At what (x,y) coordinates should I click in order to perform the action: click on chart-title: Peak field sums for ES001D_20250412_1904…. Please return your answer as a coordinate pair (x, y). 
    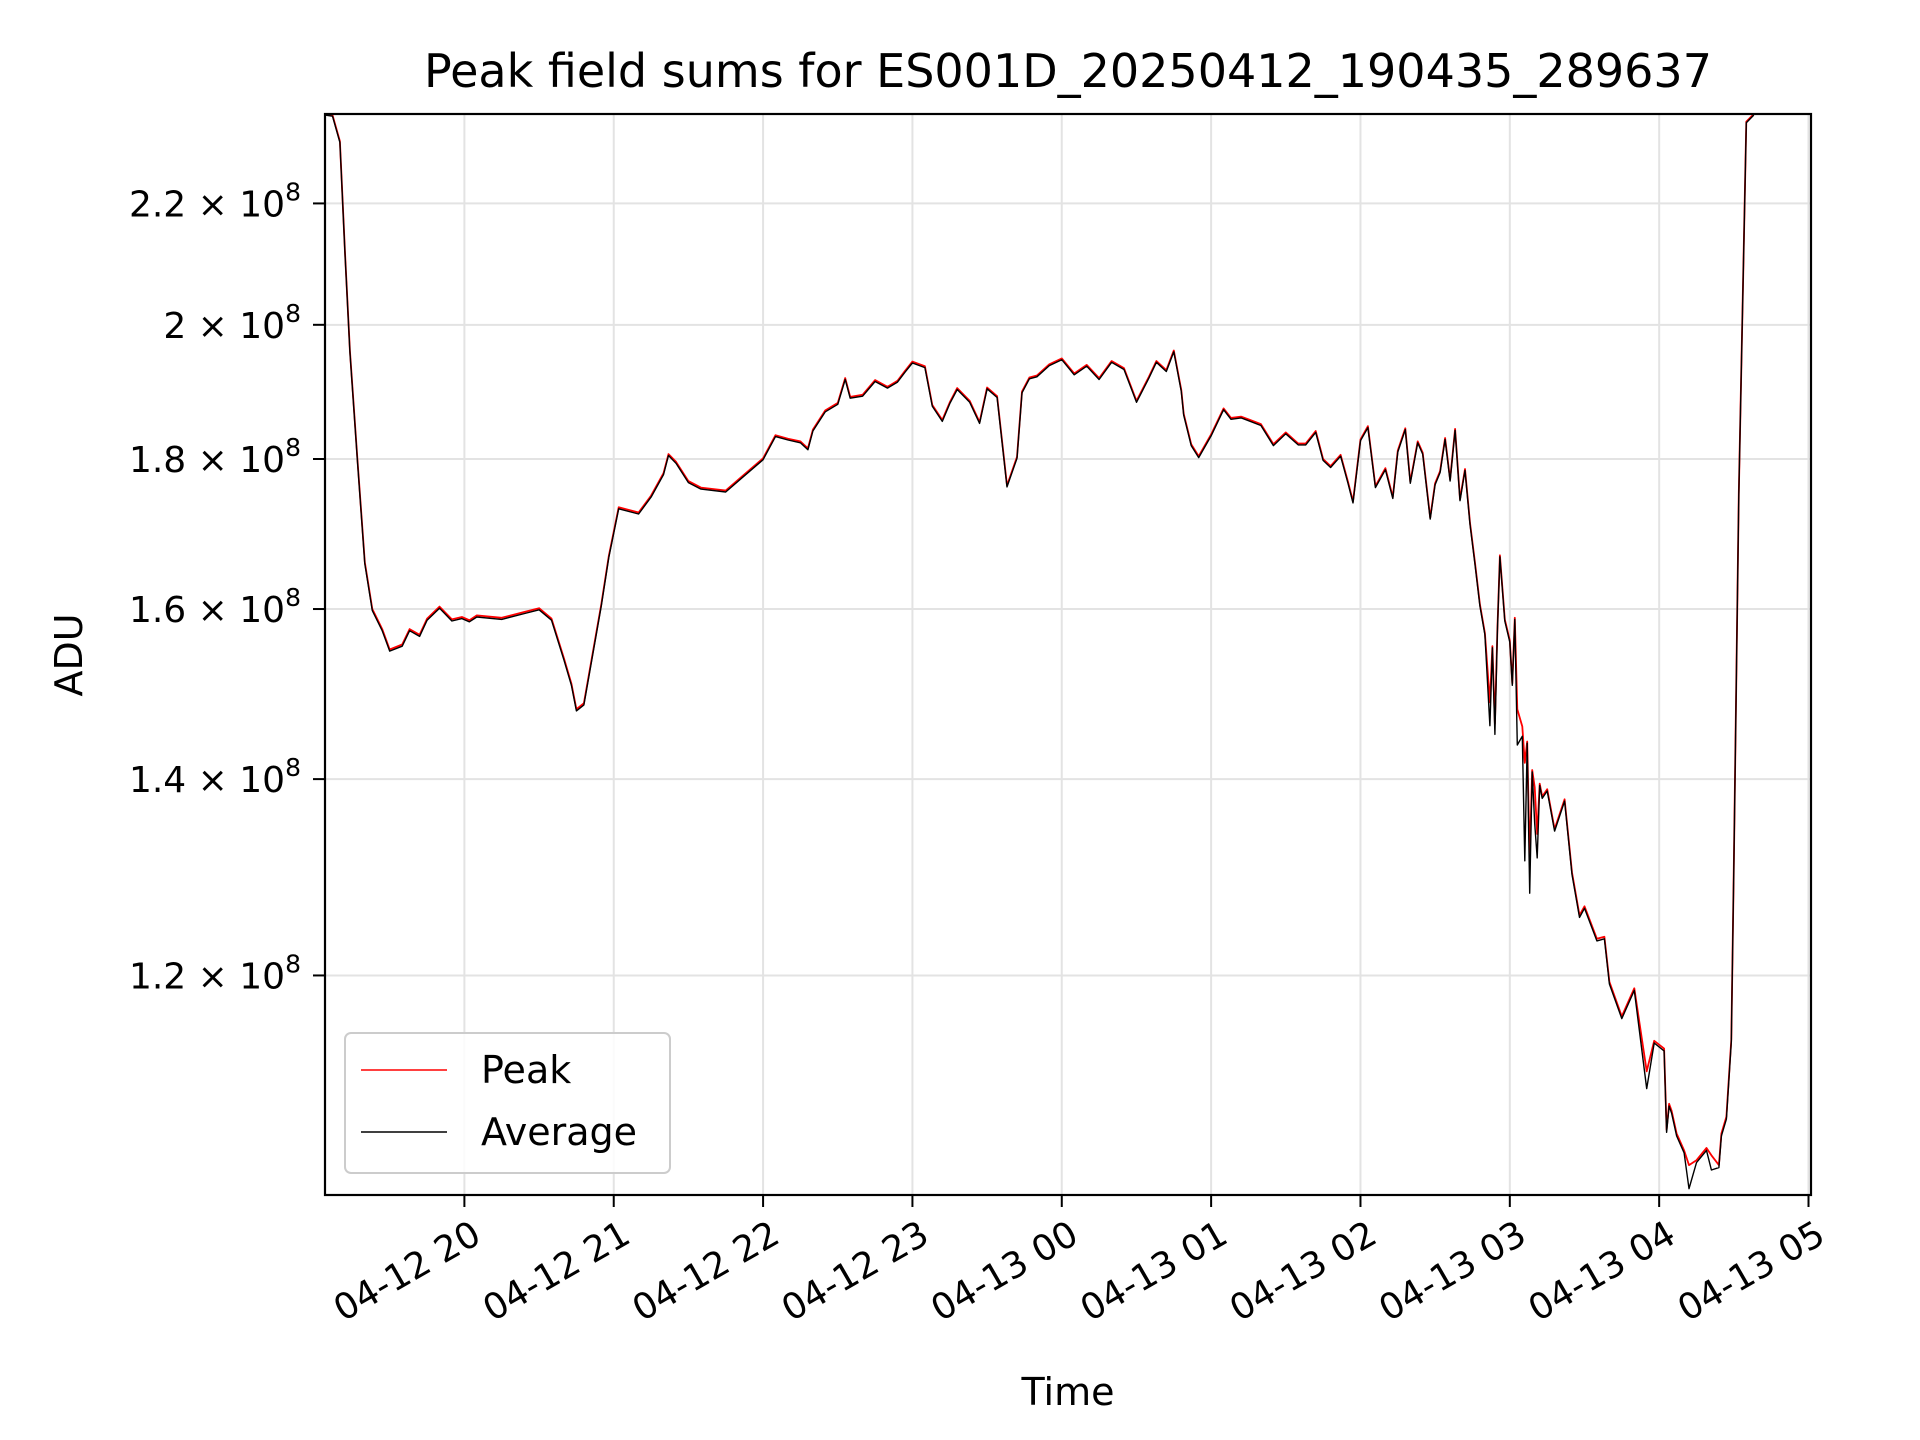
    Looking at the image, I should click on (1068, 71).